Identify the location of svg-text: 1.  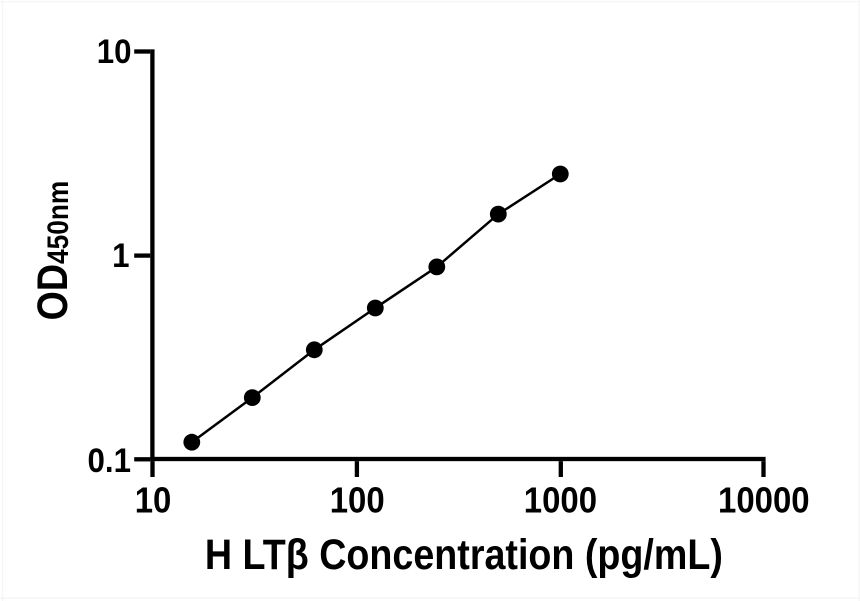
(120, 255).